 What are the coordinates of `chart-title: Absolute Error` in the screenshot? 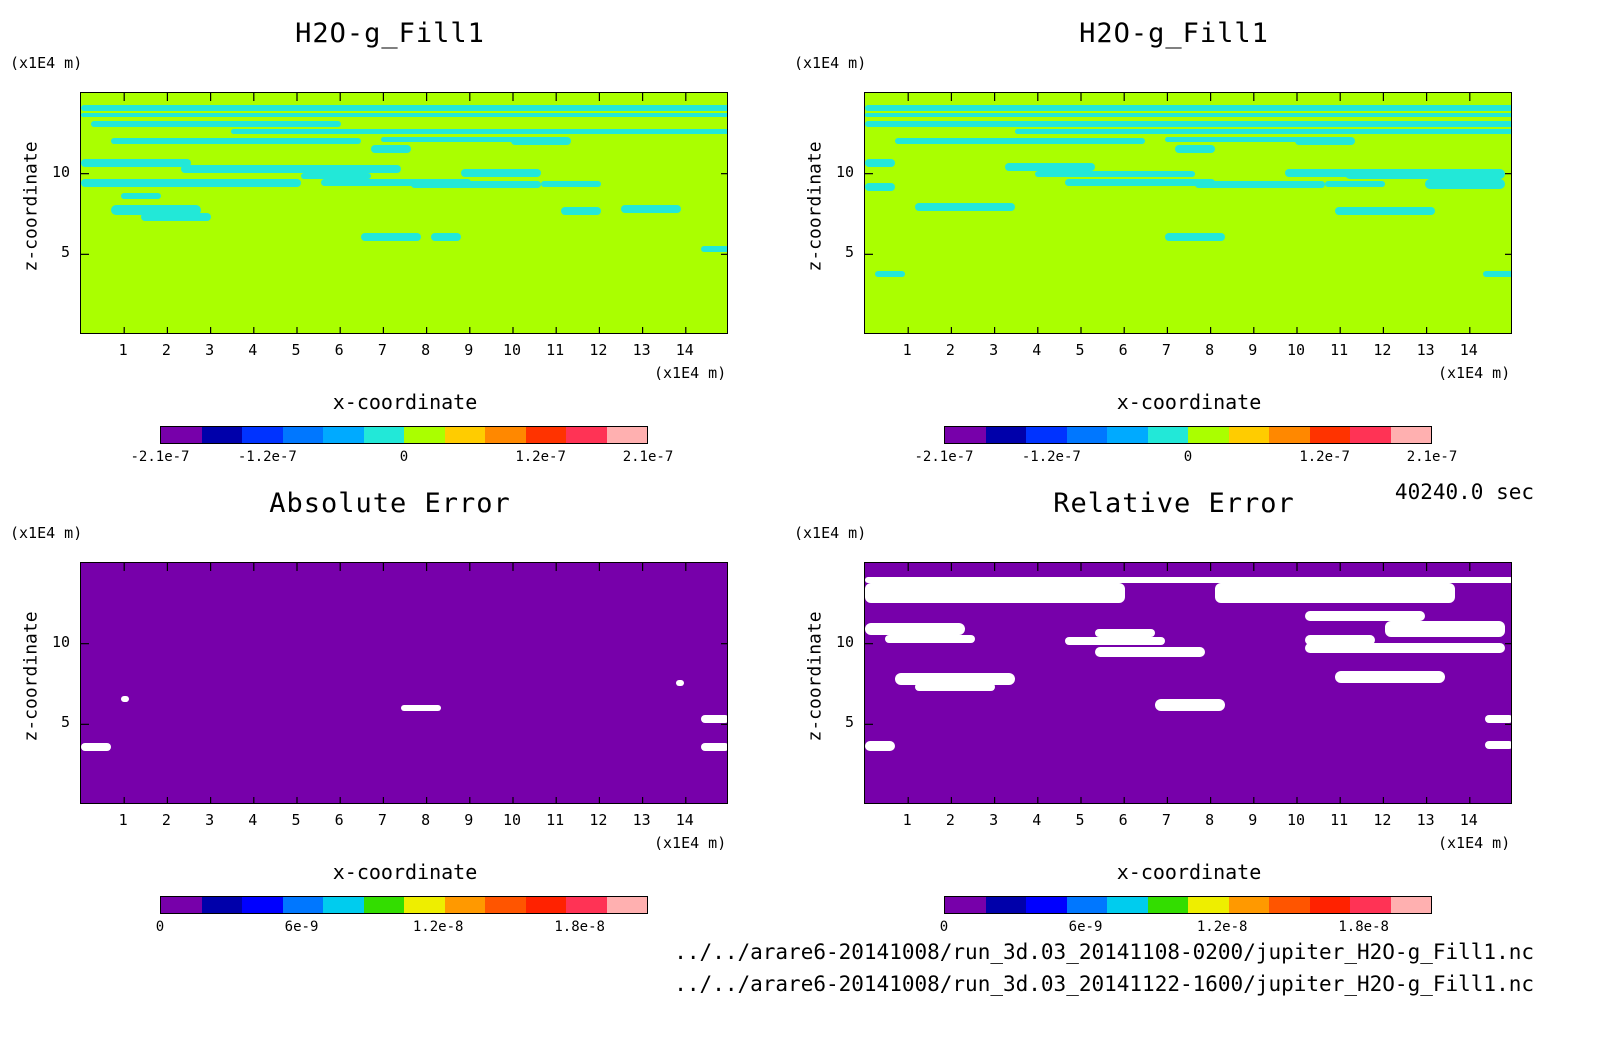 It's located at (390, 503).